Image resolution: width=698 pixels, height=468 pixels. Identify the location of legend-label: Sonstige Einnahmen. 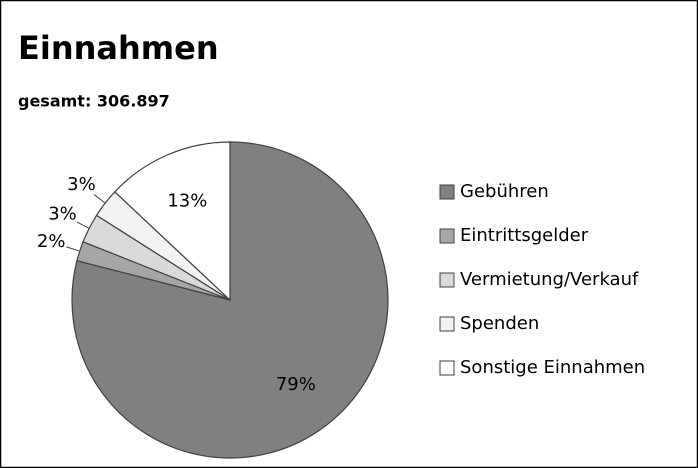
(552, 367).